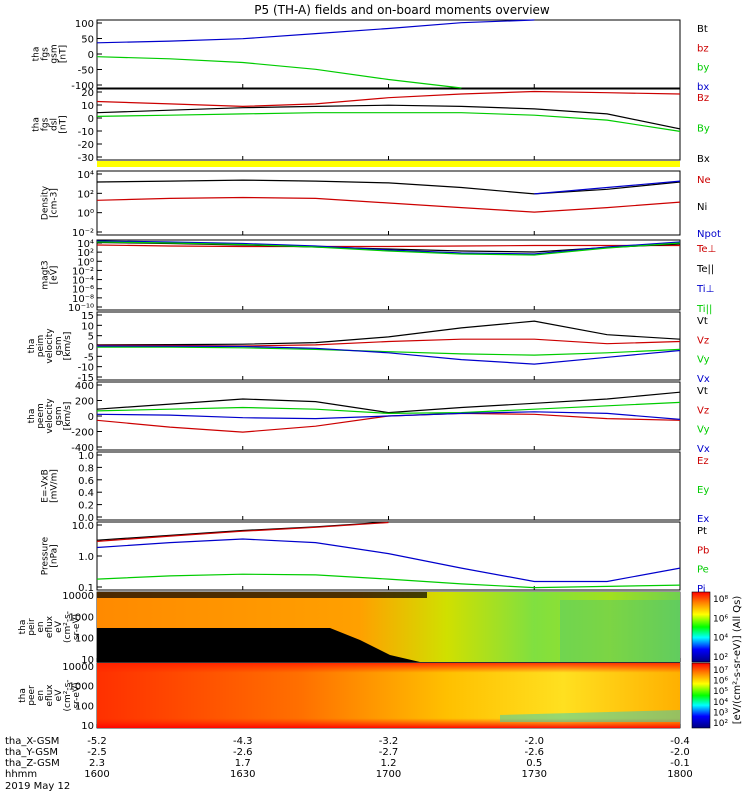 The height and width of the screenshot is (800, 750). I want to click on y-tick-label: 10⁰, so click(85, 262).